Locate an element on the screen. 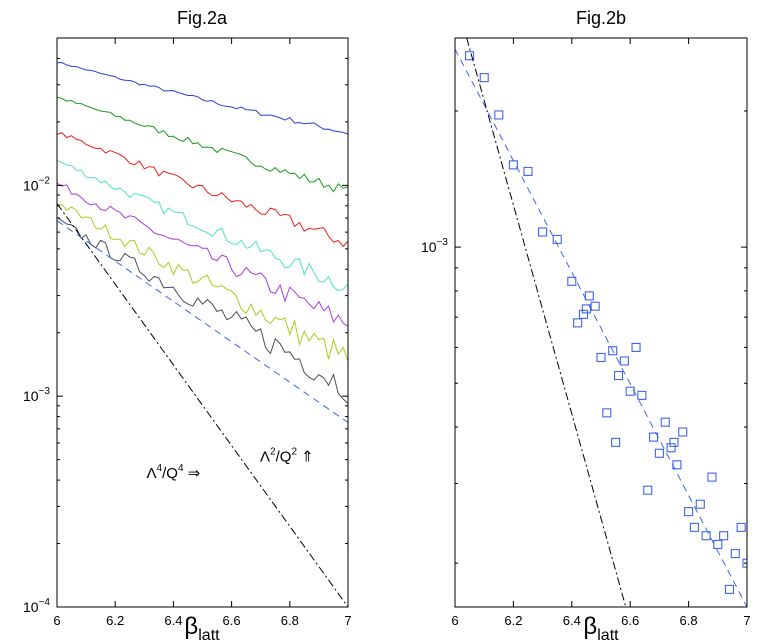  series-line-magenta is located at coordinates (202, 254).